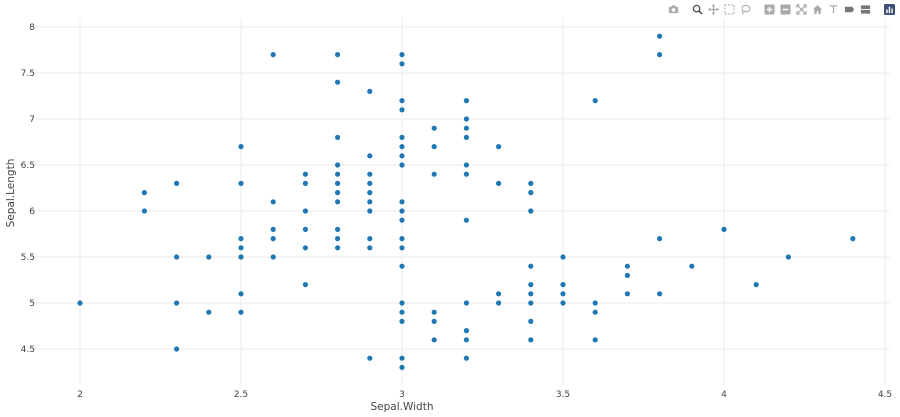 Image resolution: width=900 pixels, height=417 pixels. What do you see at coordinates (801, 9) in the screenshot?
I see `autoscale-icon` at bounding box center [801, 9].